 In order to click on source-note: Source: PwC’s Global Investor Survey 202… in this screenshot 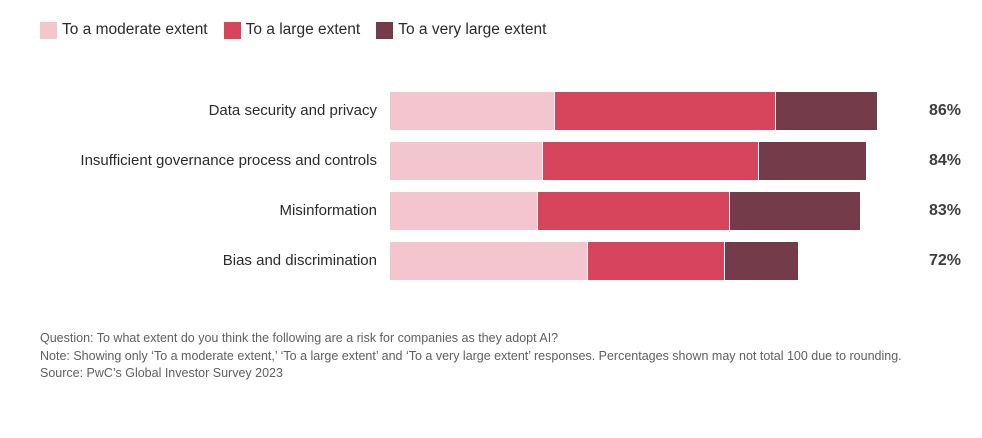, I will do `click(161, 373)`.